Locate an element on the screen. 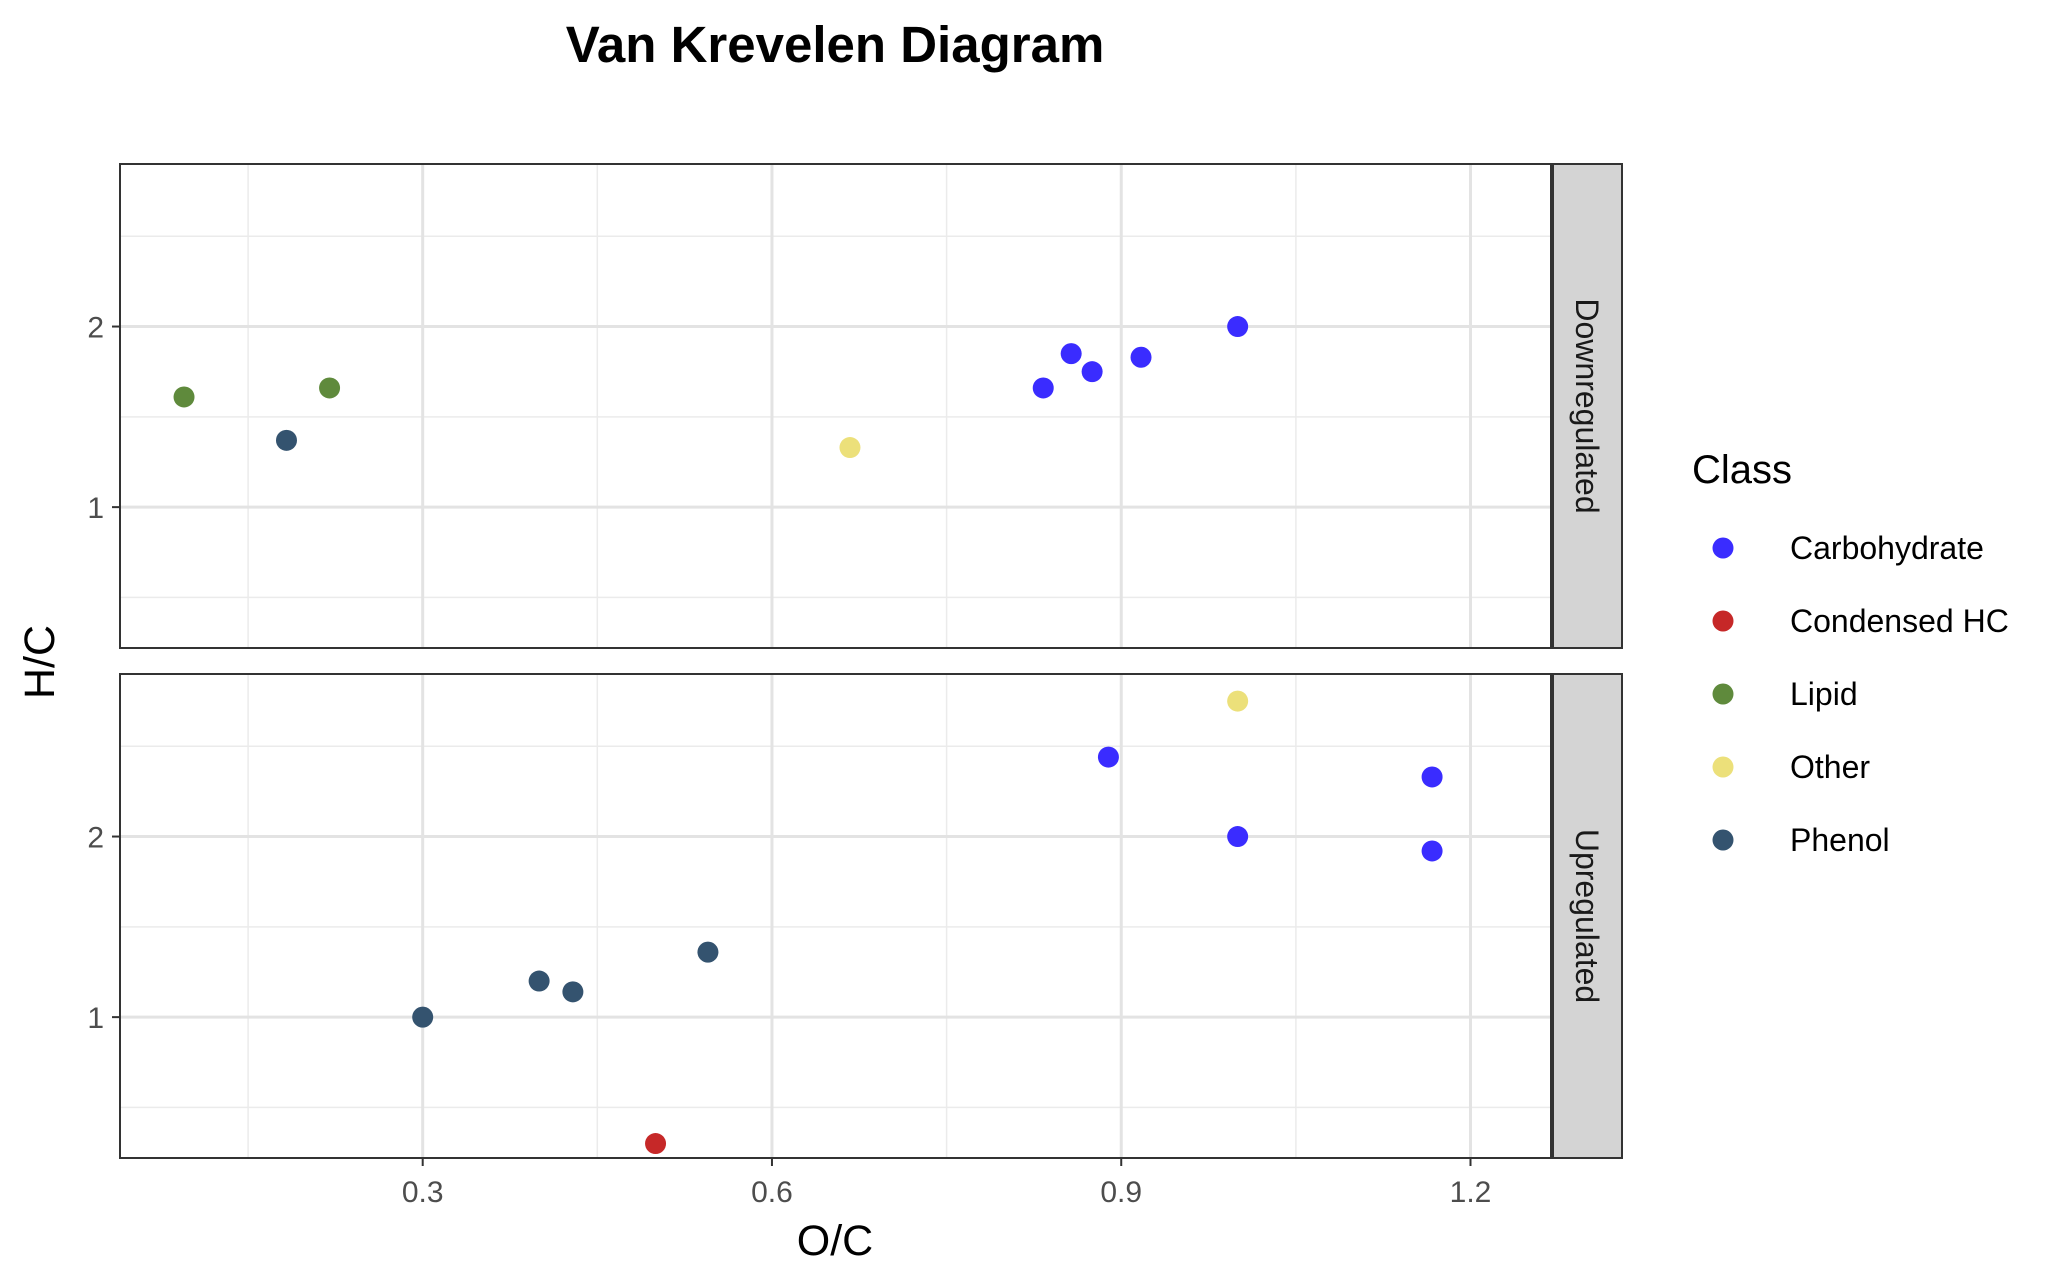 This screenshot has height=1276, width=2065. y-axis-title: H/C is located at coordinates (40, 662).